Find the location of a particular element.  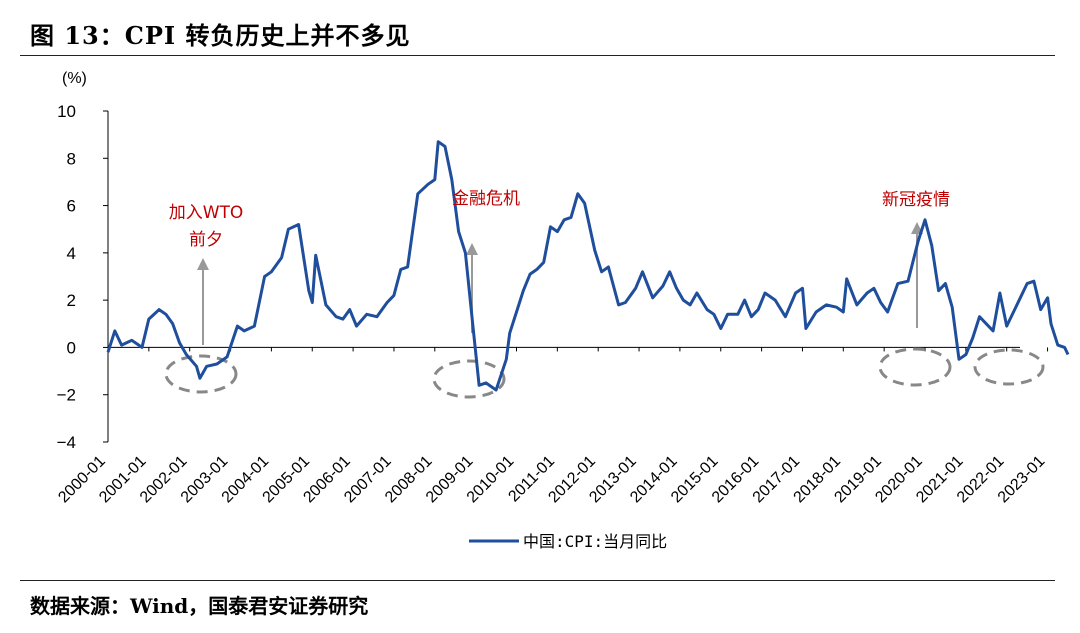

highlight-ellipses is located at coordinates (604, 373).